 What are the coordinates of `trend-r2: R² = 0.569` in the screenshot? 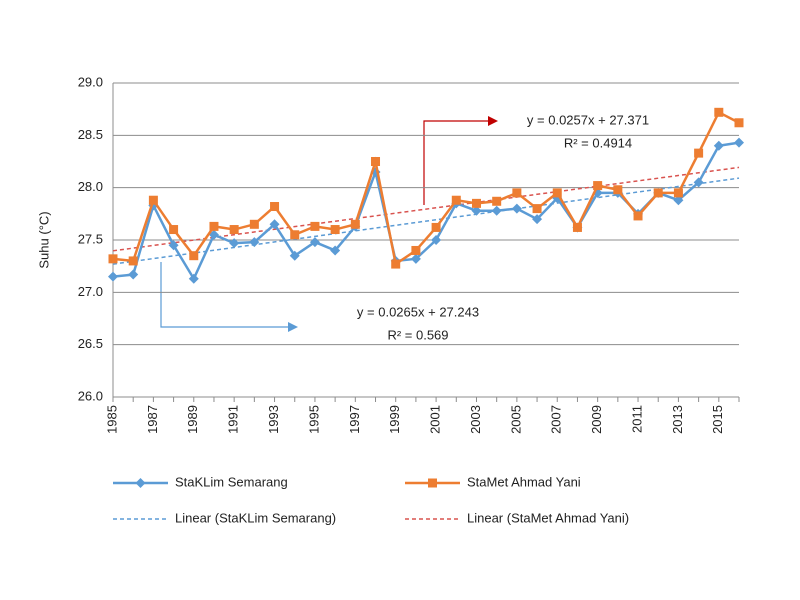 It's located at (417, 334).